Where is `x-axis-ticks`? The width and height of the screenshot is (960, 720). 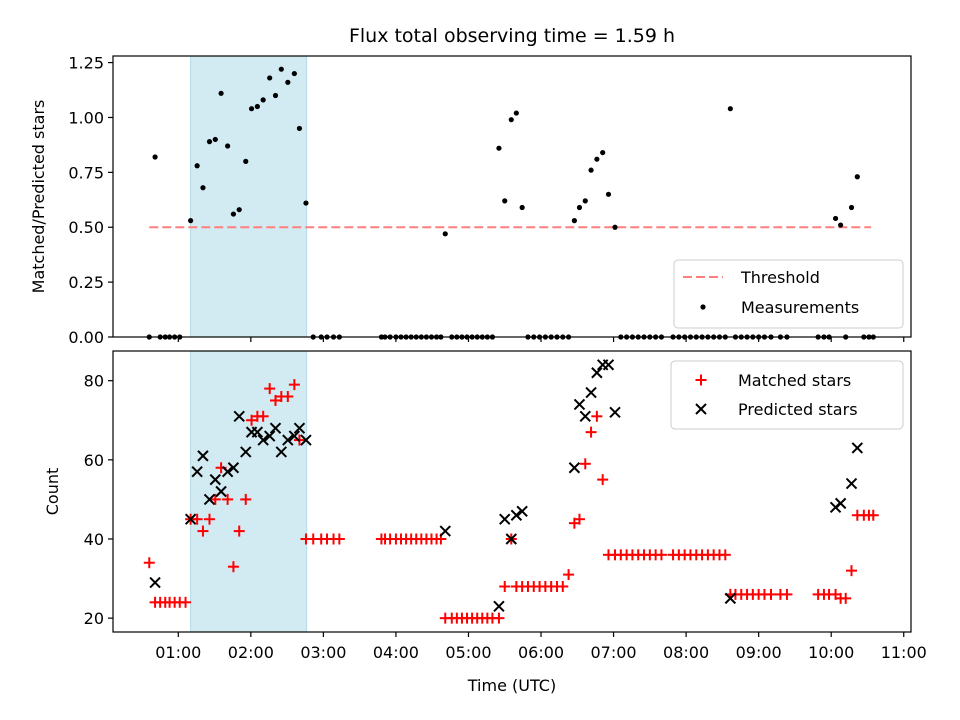
x-axis-ticks is located at coordinates (541, 339).